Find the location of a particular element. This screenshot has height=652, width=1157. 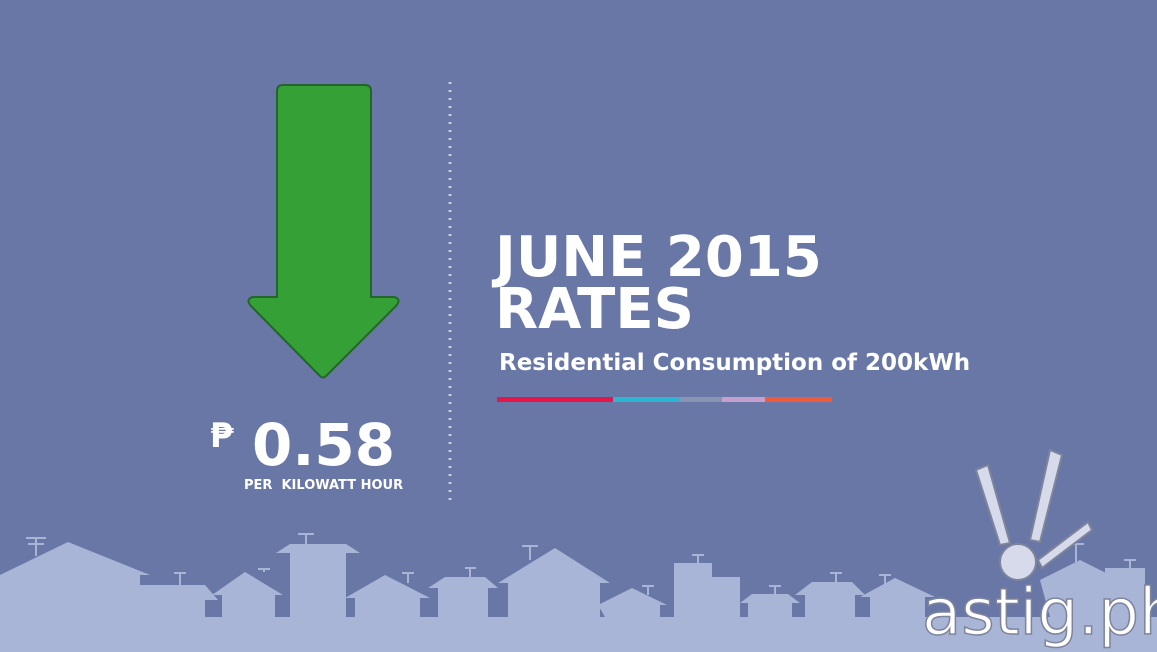

color-bar is located at coordinates (664, 399).